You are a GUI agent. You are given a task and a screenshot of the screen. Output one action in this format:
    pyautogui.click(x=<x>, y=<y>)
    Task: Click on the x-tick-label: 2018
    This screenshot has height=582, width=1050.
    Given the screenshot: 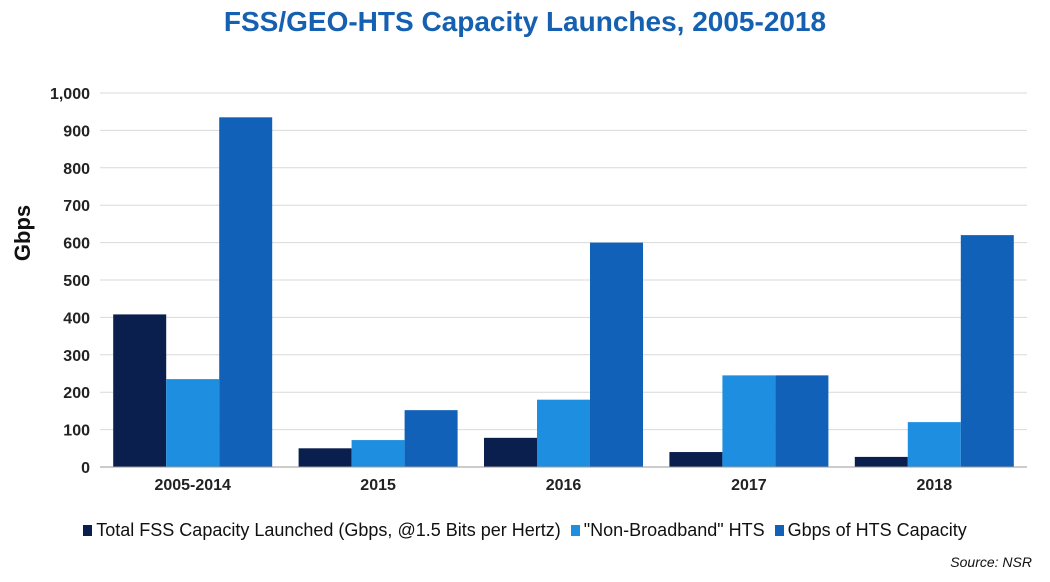 What is the action you would take?
    pyautogui.click(x=935, y=485)
    